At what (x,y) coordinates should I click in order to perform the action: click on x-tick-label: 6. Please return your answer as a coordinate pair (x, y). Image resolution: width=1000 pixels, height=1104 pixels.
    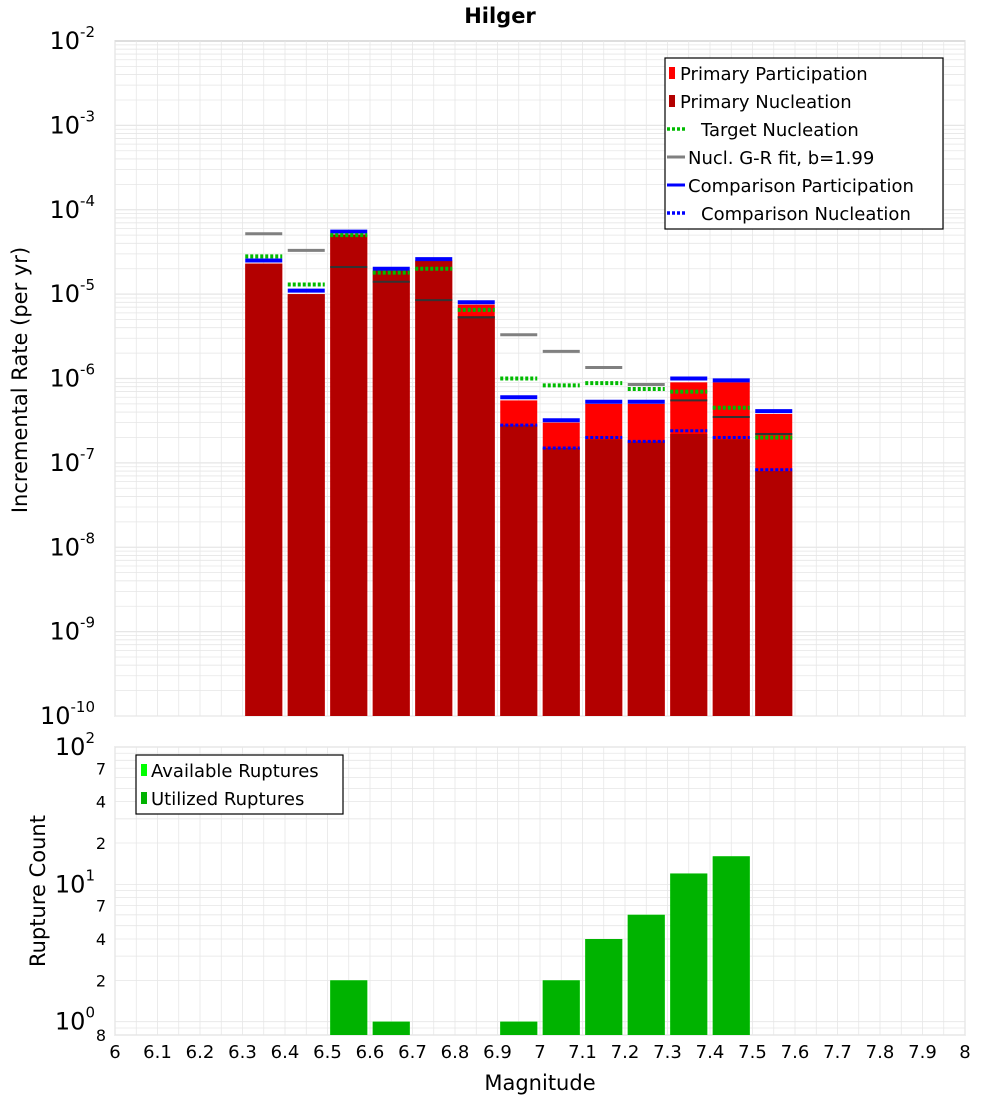
    Looking at the image, I should click on (114, 1052).